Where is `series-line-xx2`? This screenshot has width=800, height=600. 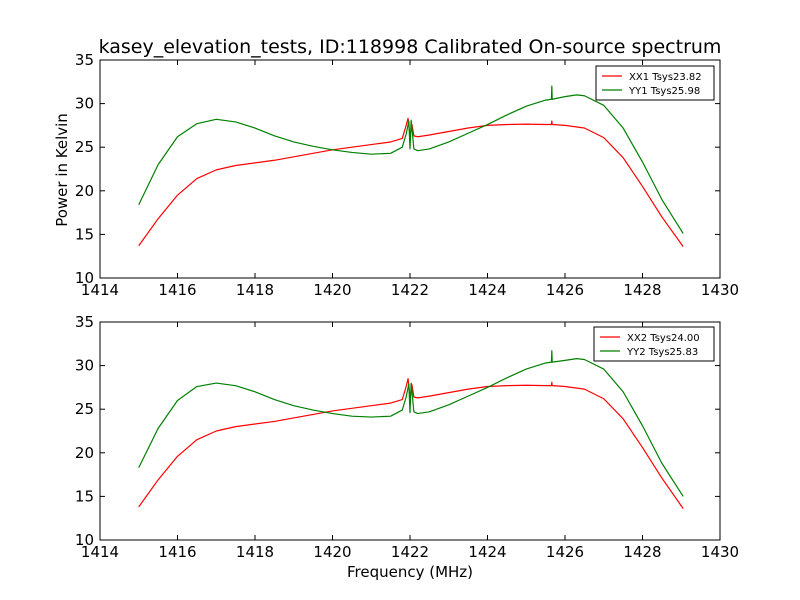 series-line-xx2 is located at coordinates (411, 443).